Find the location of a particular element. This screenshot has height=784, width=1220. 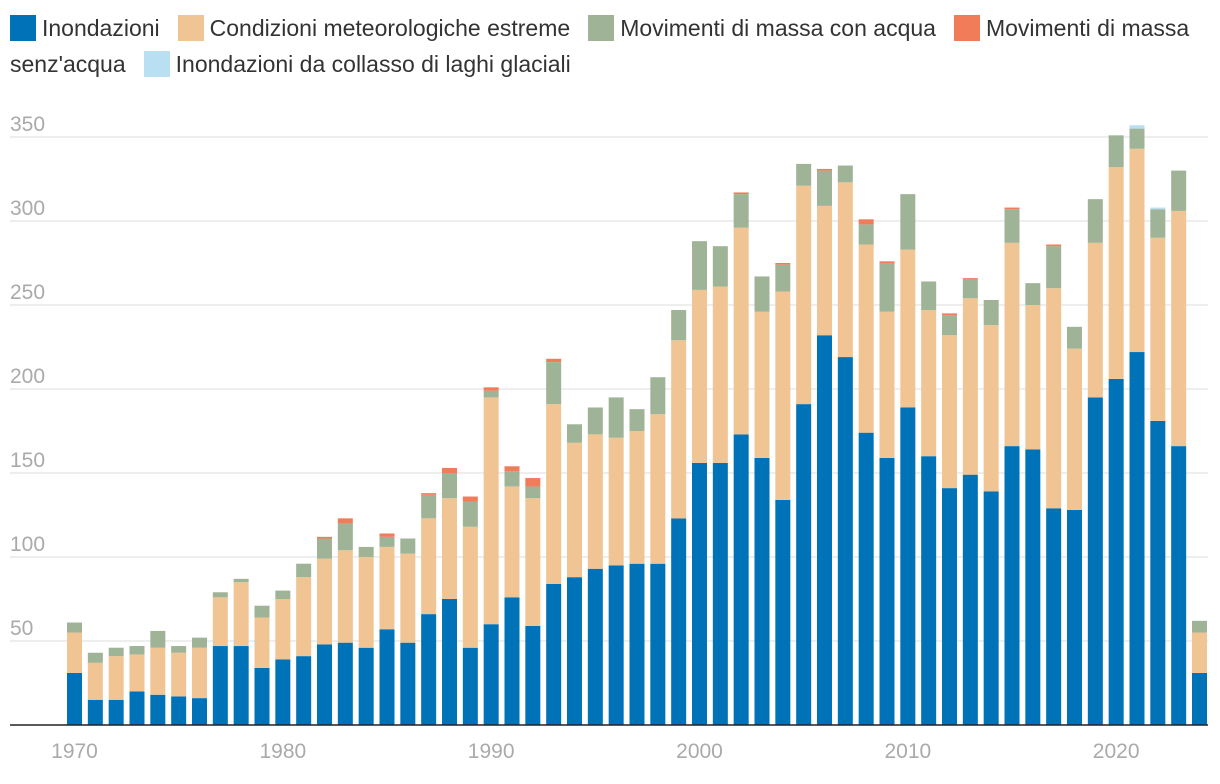

y-tick-label: 50 is located at coordinates (21, 628).